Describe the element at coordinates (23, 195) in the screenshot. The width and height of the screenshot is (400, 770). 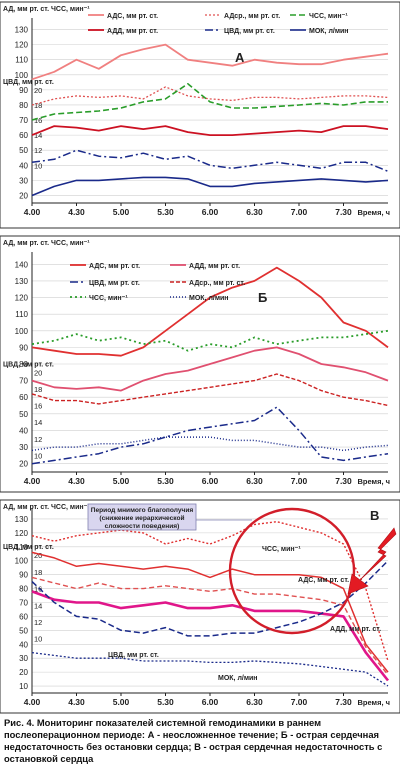
I see `panel-1-y-tick-label: 20` at that location.